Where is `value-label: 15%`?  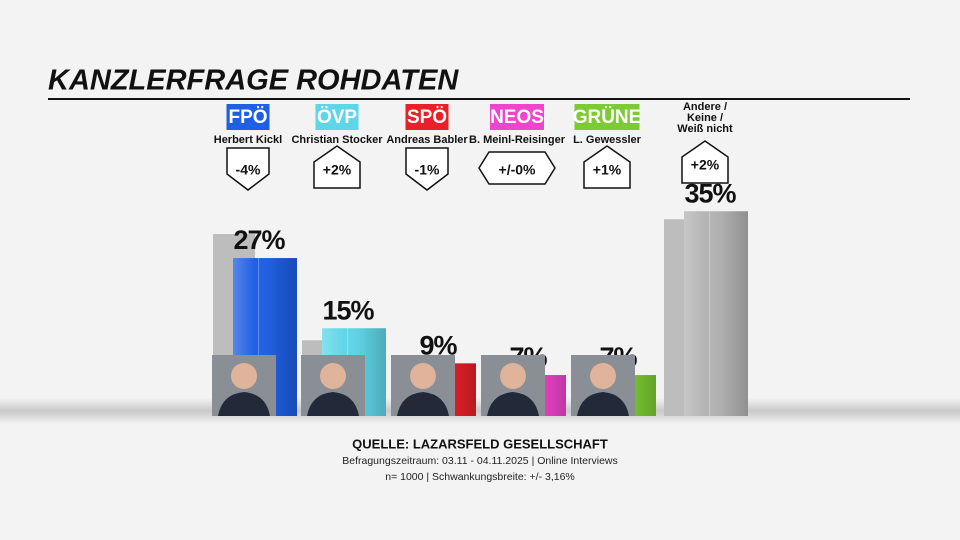
value-label: 15% is located at coordinates (348, 310).